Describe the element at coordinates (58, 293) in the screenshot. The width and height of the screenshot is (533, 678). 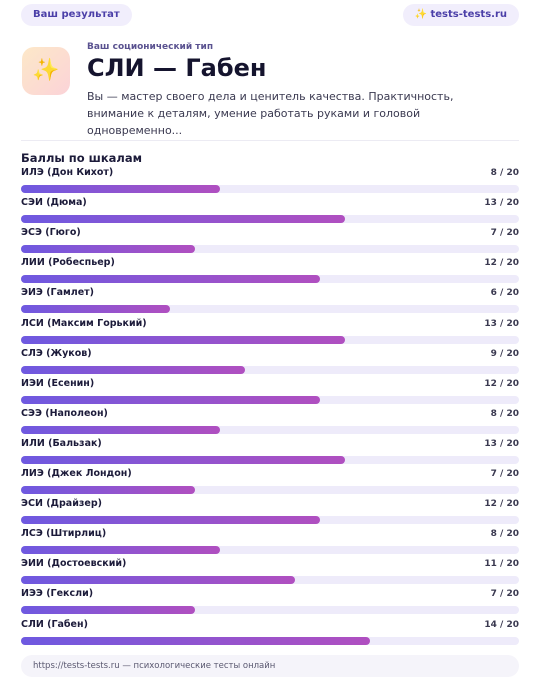
I see `scale-name: ЭИЭ (Гамлет)` at that location.